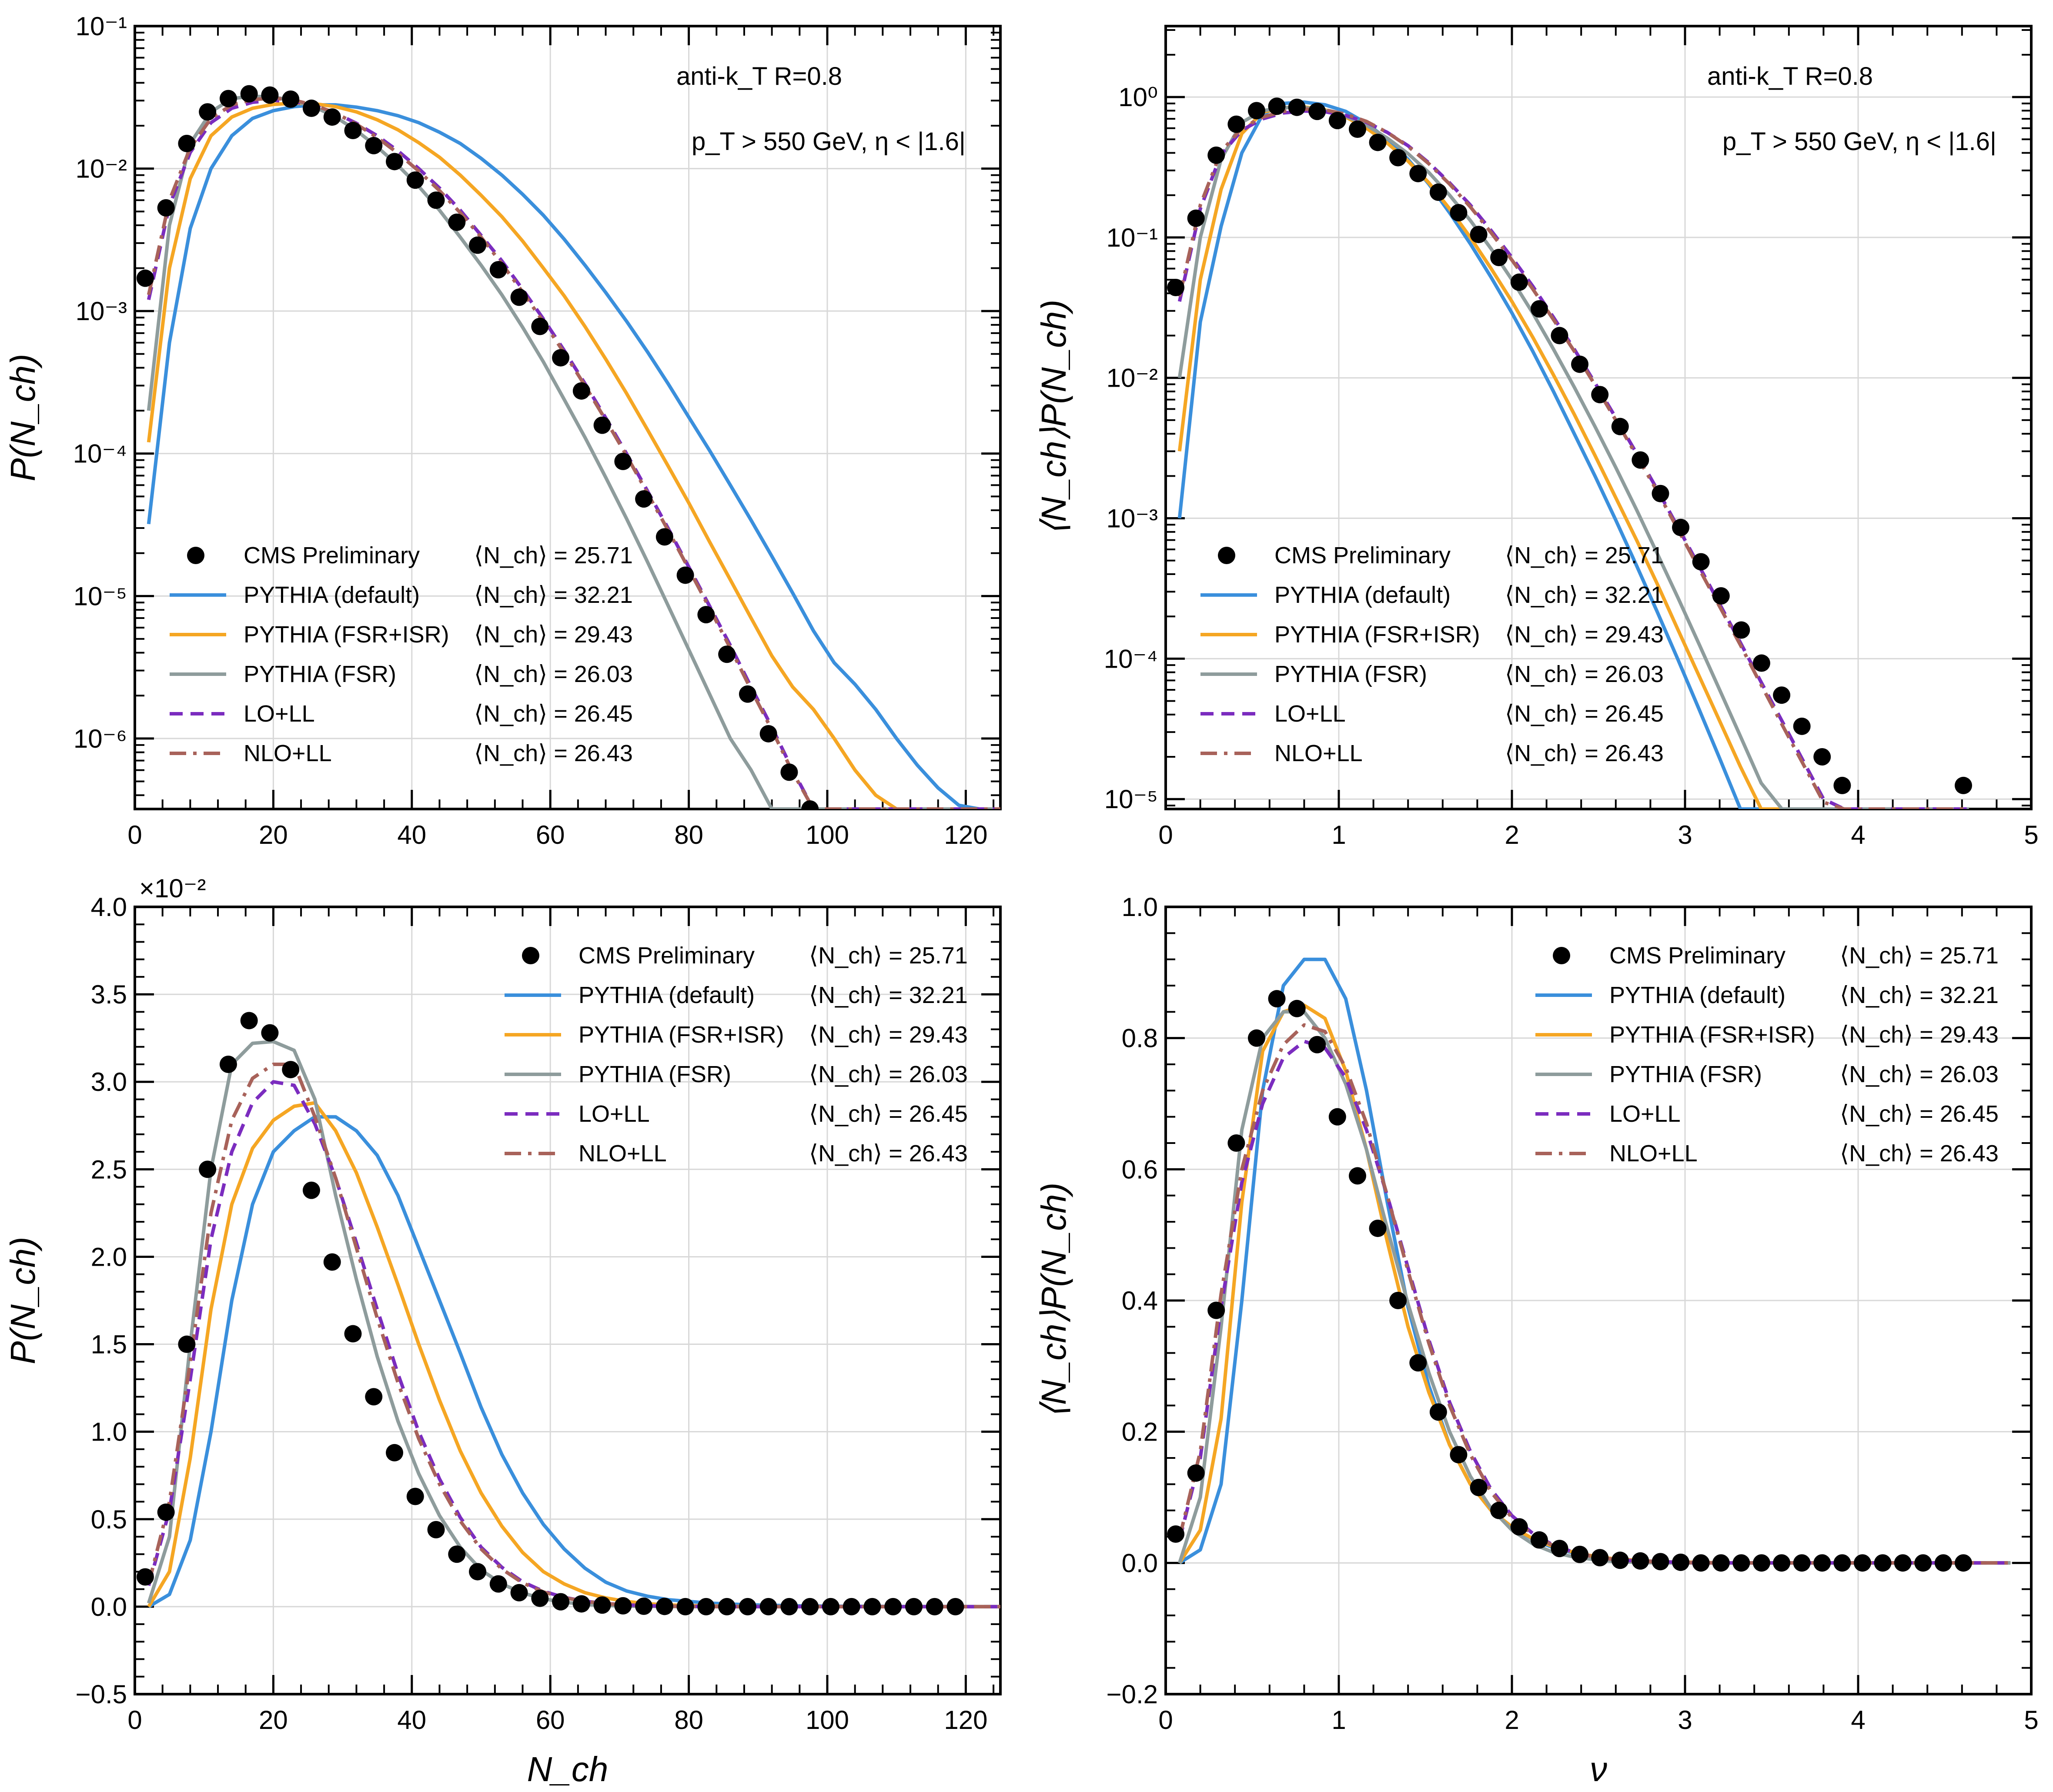 This screenshot has height=1792, width=2053. I want to click on y-tick-label: −0.5, so click(101, 1694).